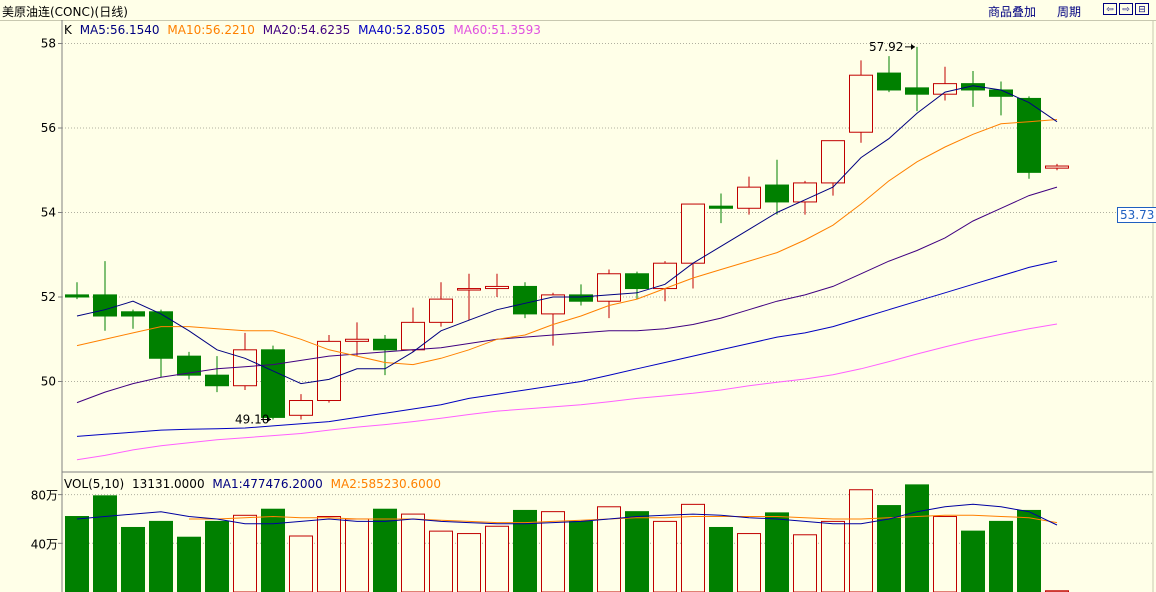  I want to click on k-label: K, so click(68, 30).